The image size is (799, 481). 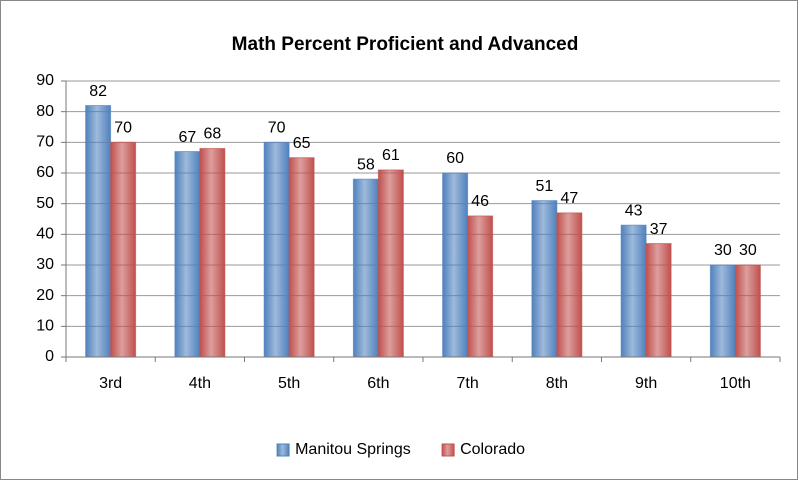 I want to click on data-label: 47, so click(x=569, y=198).